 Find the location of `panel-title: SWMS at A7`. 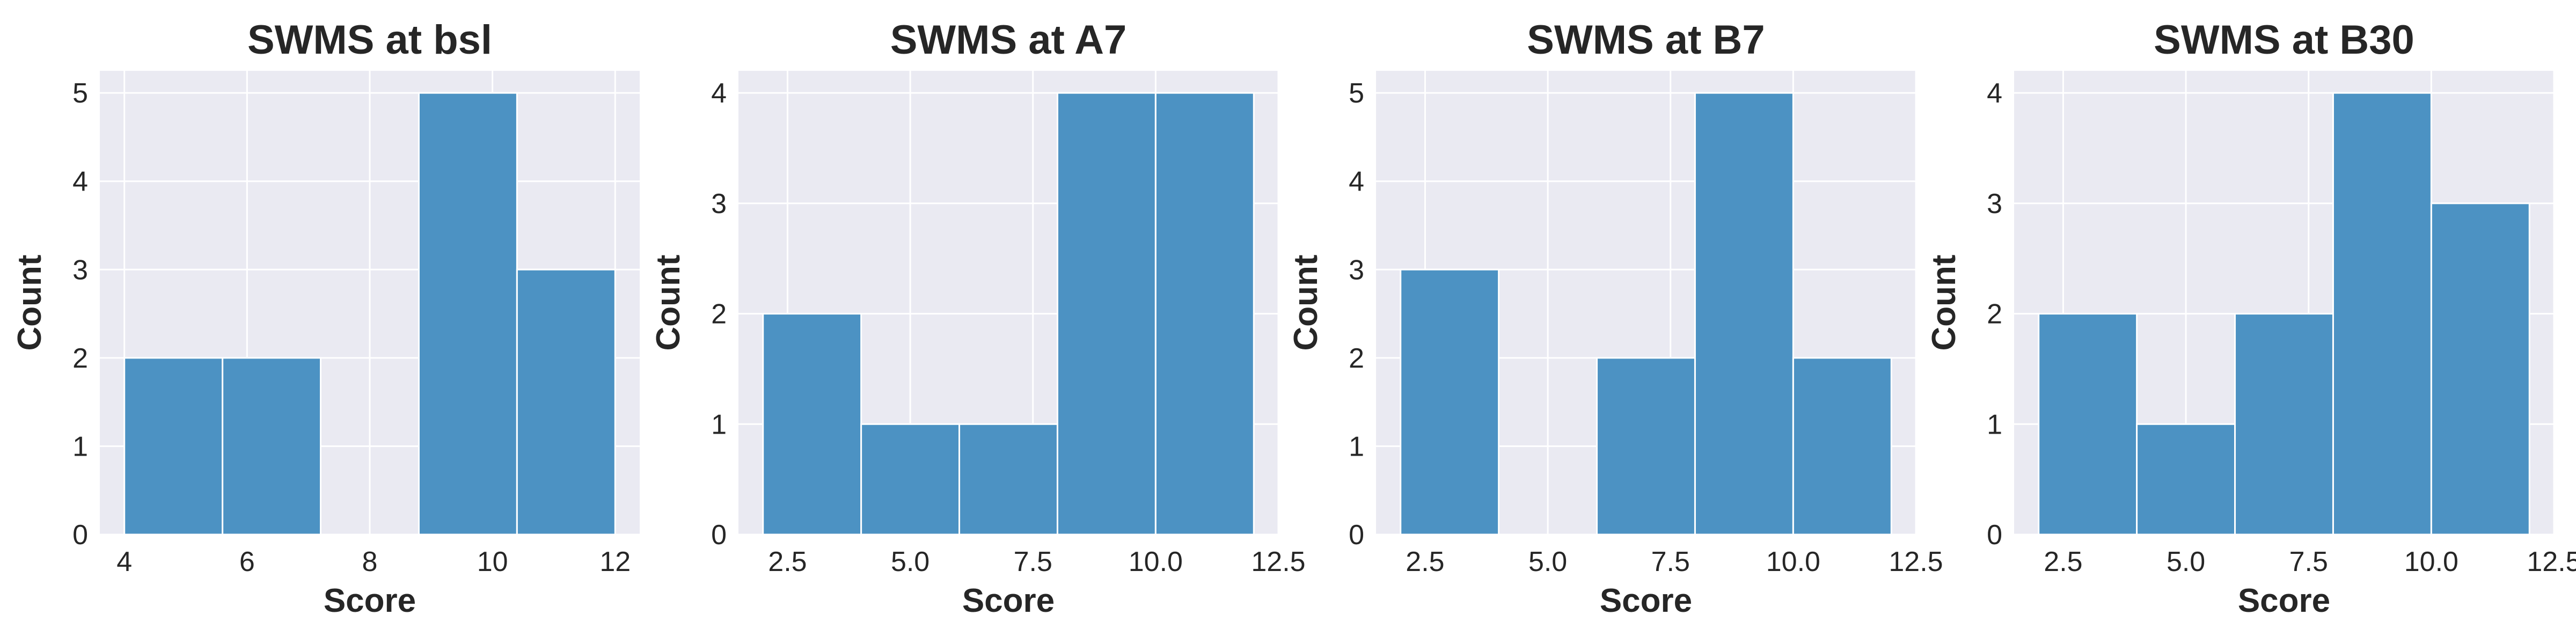

panel-title: SWMS at A7 is located at coordinates (1008, 40).